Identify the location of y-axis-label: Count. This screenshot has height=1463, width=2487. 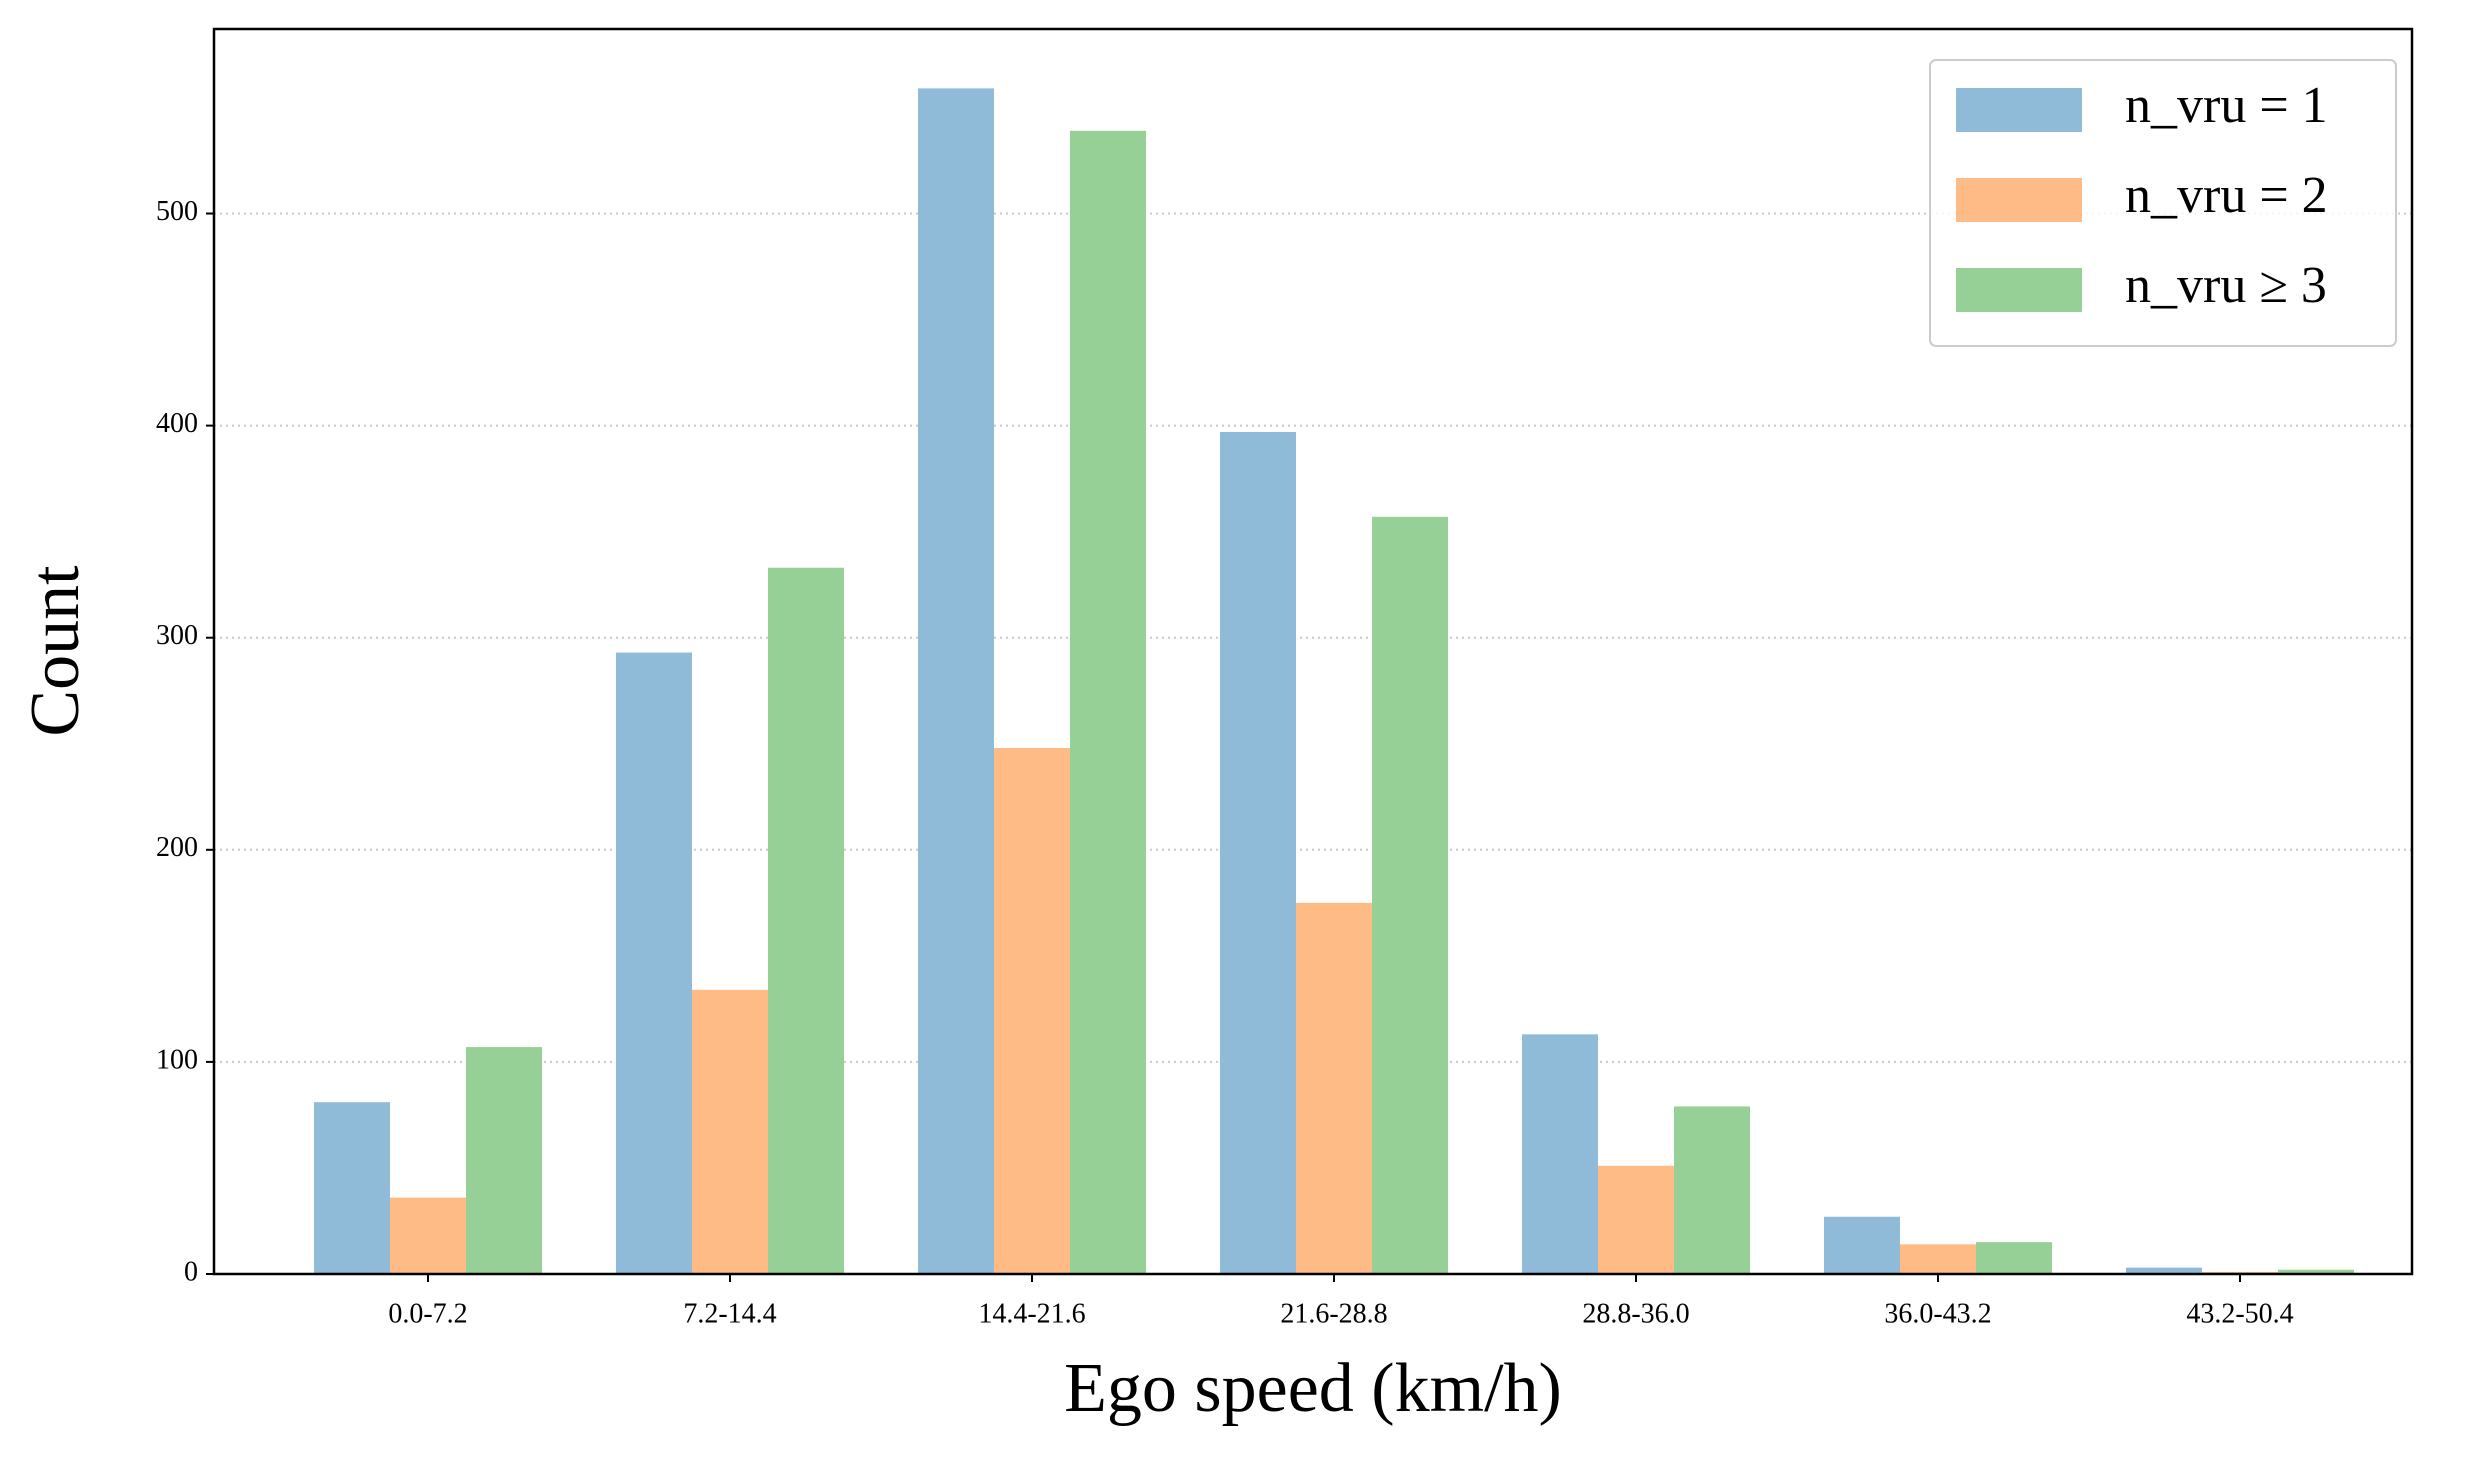
(55, 651).